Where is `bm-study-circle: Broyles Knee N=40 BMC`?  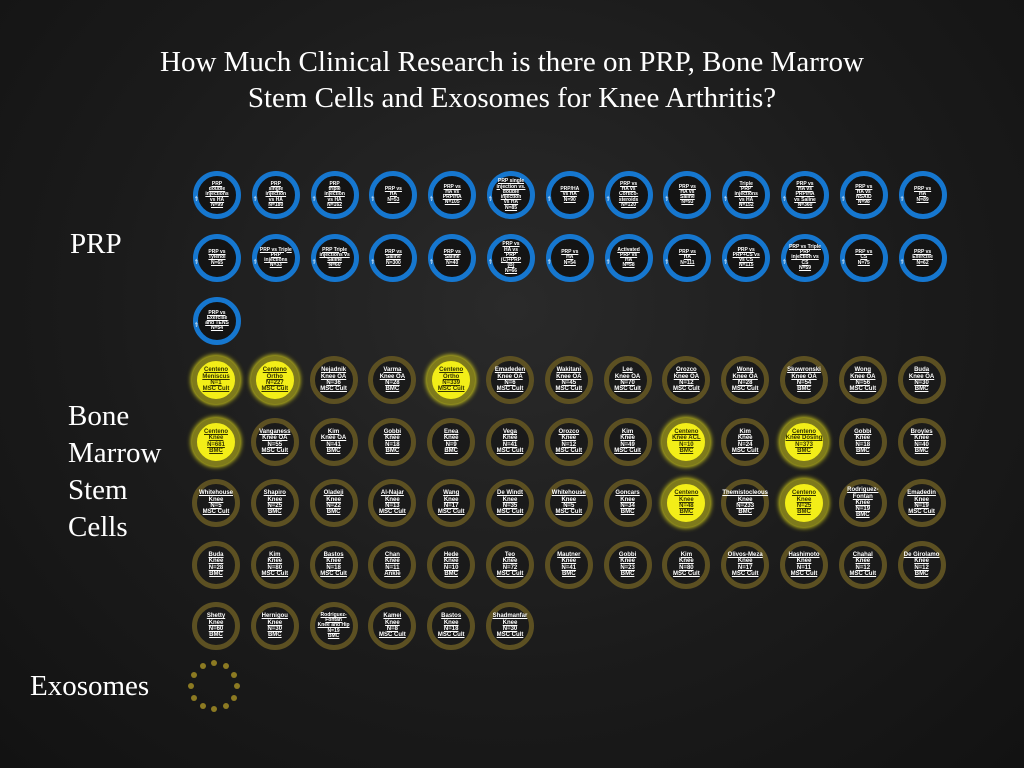 bm-study-circle: Broyles Knee N=40 BMC is located at coordinates (921, 441).